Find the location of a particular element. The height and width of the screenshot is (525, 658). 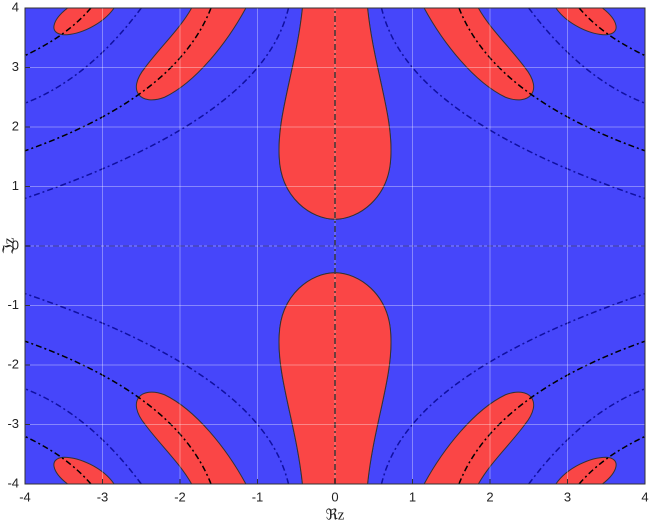

x-tick-label: 2 is located at coordinates (489, 496).